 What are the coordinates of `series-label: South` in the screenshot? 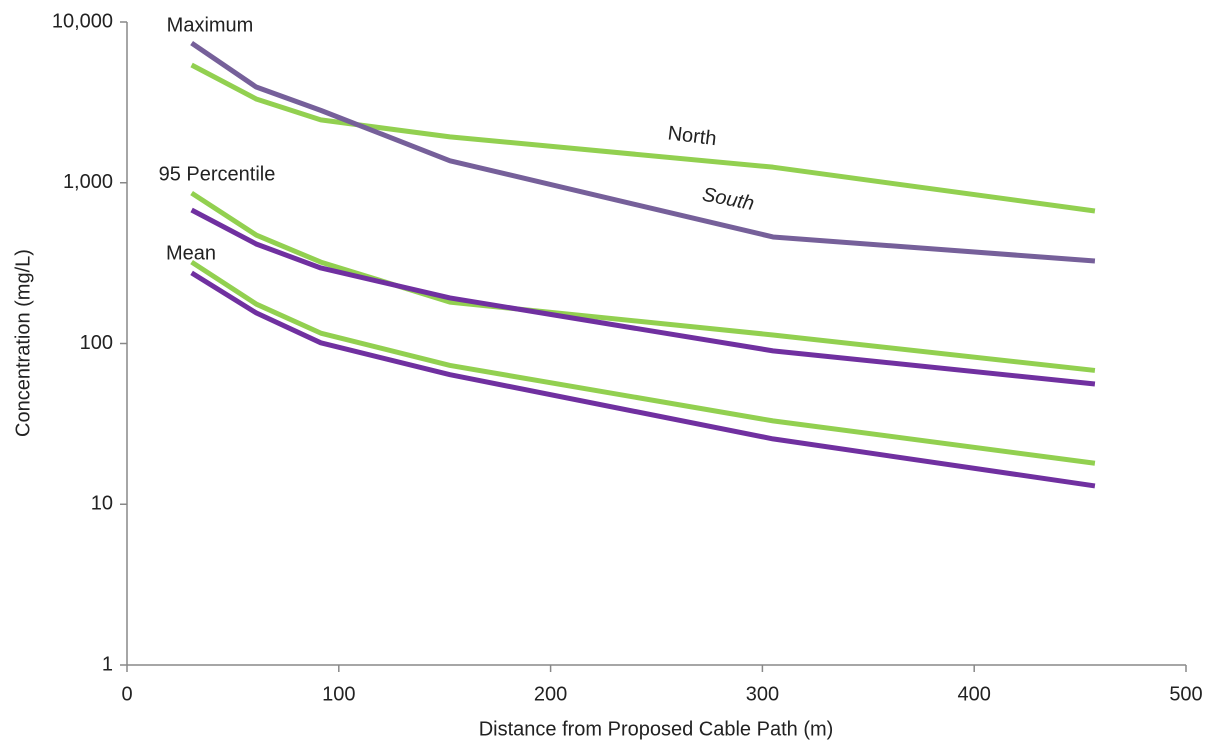 It's located at (728, 200).